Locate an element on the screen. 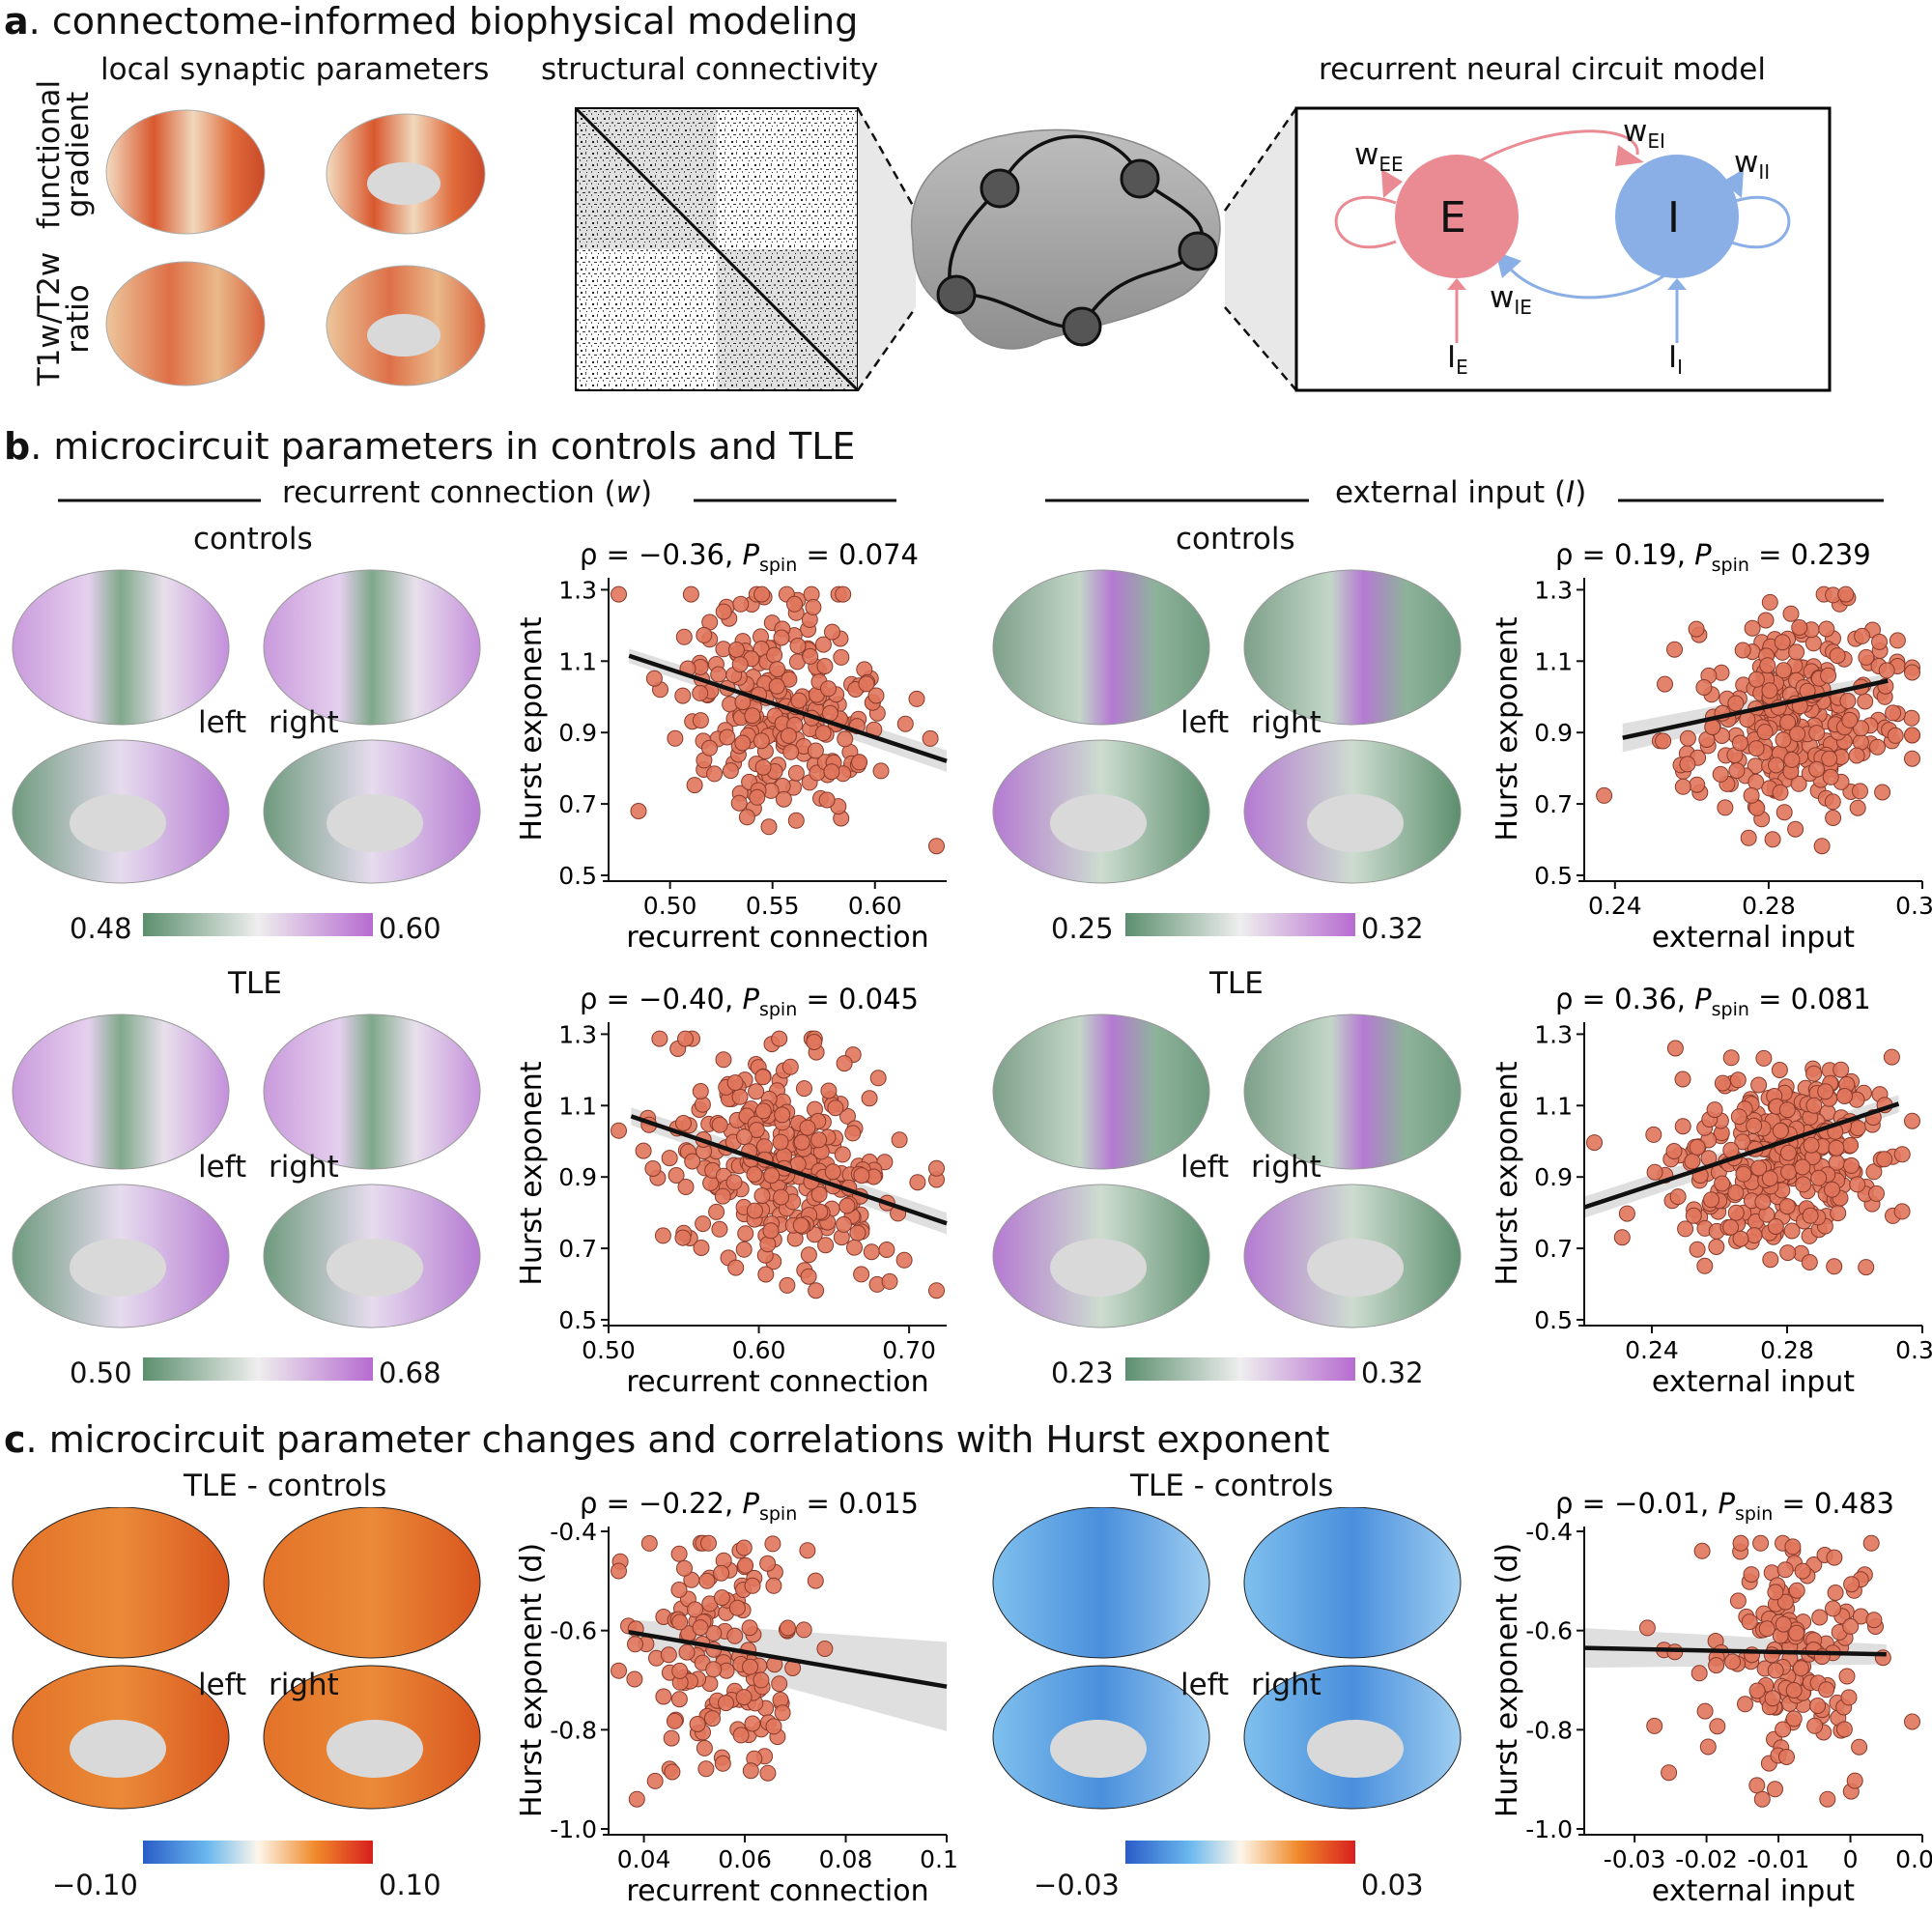  ii-label: II is located at coordinates (1676, 360).